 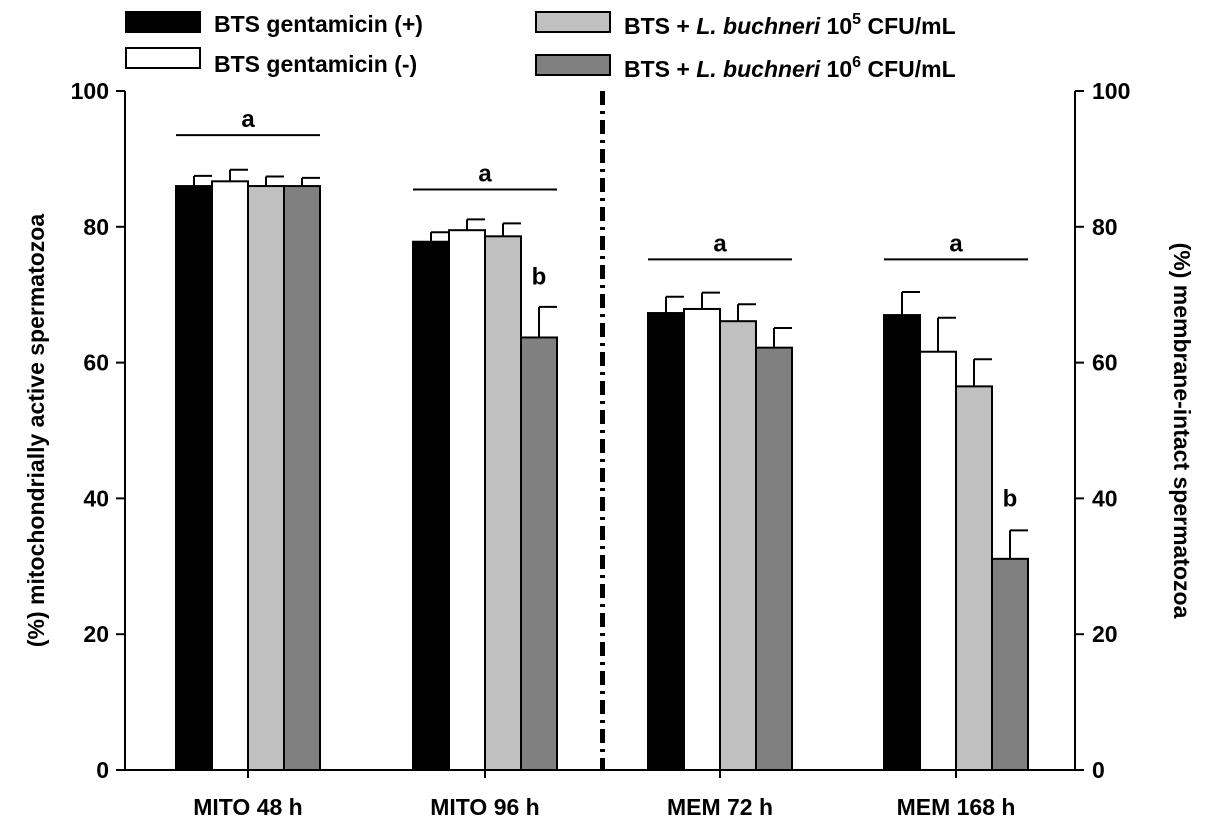 What do you see at coordinates (318, 24) in the screenshot?
I see `legend-label: BTS gentamicin (+)` at bounding box center [318, 24].